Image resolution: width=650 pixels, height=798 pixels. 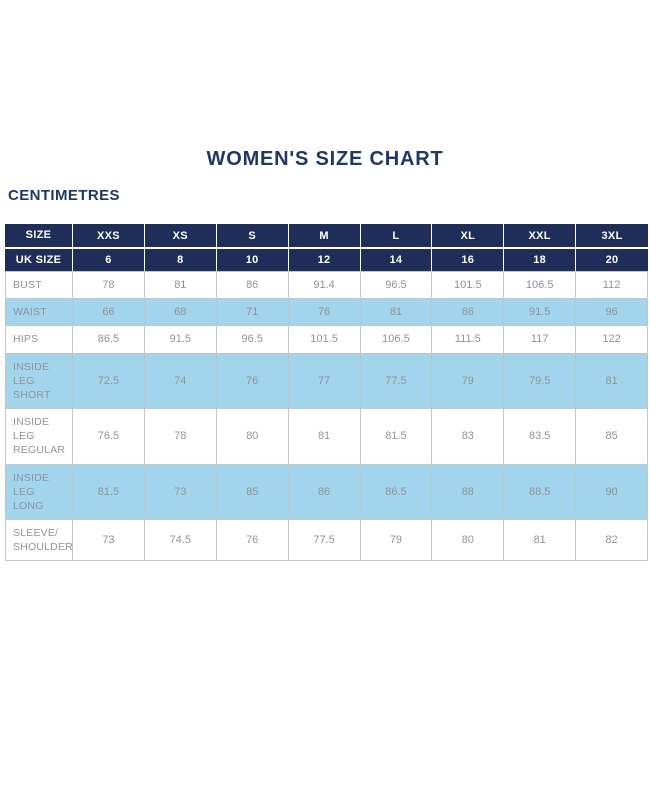 What do you see at coordinates (64, 195) in the screenshot?
I see `unit-label: CENTIMETRES` at bounding box center [64, 195].